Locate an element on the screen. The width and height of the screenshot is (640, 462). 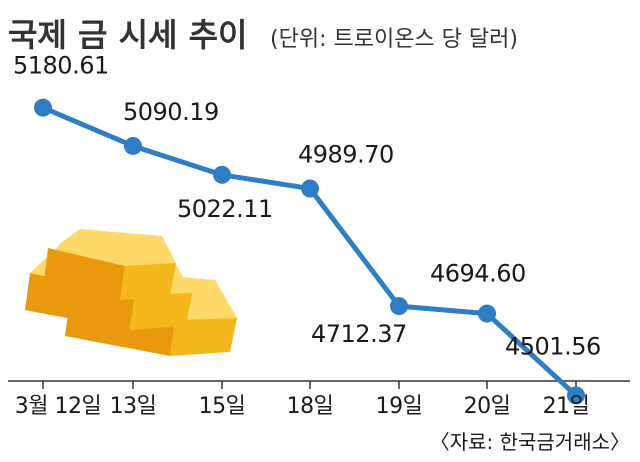
x-tick-label: 21일 is located at coordinates (566, 406).